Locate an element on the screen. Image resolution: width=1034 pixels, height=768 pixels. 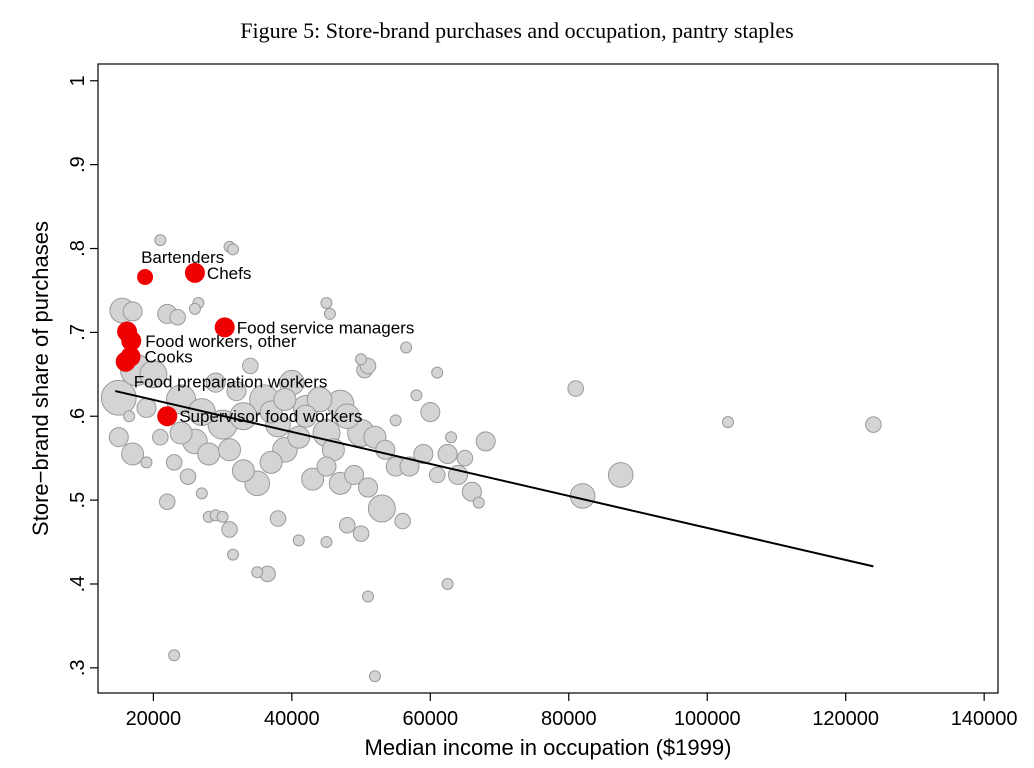
x-tick-label: 100000 is located at coordinates (707, 719).